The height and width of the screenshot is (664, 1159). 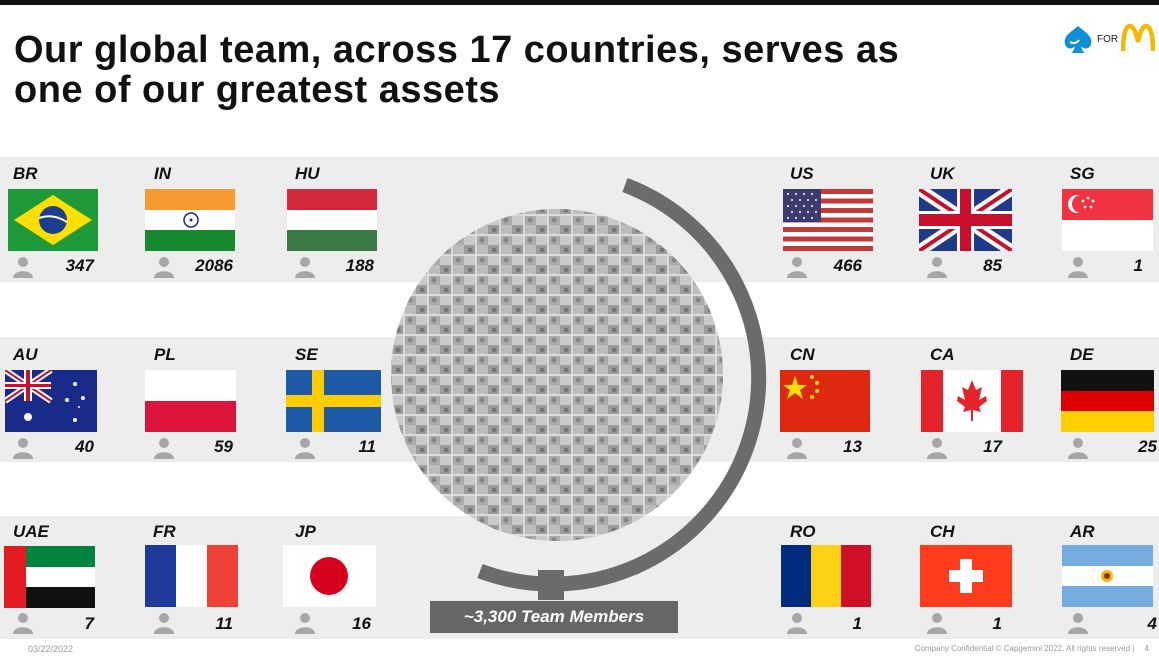 I want to click on member-count: 17, so click(x=992, y=446).